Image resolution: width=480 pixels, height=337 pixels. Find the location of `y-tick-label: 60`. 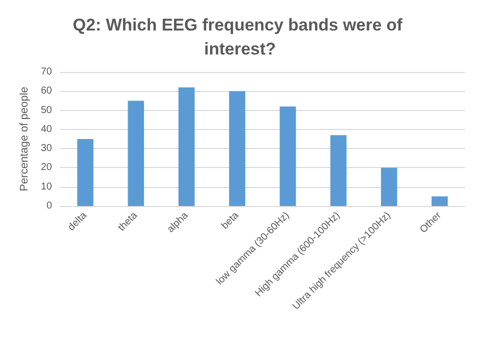

y-tick-label: 60 is located at coordinates (46, 91).